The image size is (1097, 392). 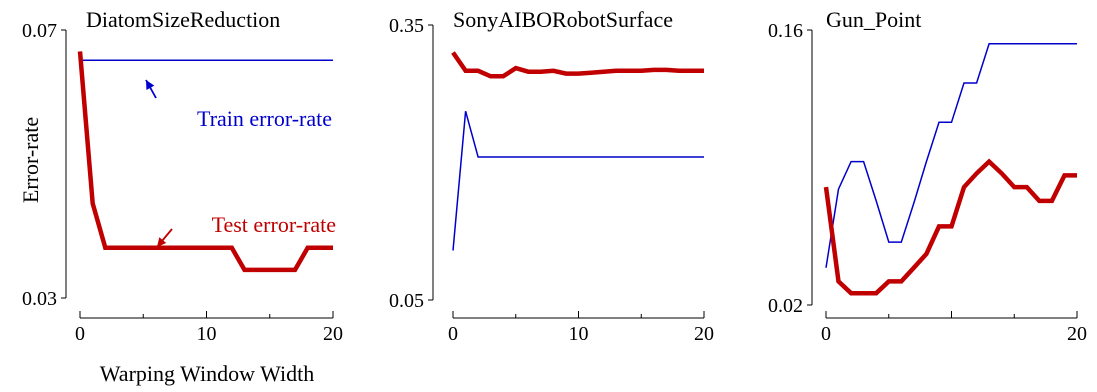 What do you see at coordinates (264, 118) in the screenshot?
I see `train-annotation: Train error-rate` at bounding box center [264, 118].